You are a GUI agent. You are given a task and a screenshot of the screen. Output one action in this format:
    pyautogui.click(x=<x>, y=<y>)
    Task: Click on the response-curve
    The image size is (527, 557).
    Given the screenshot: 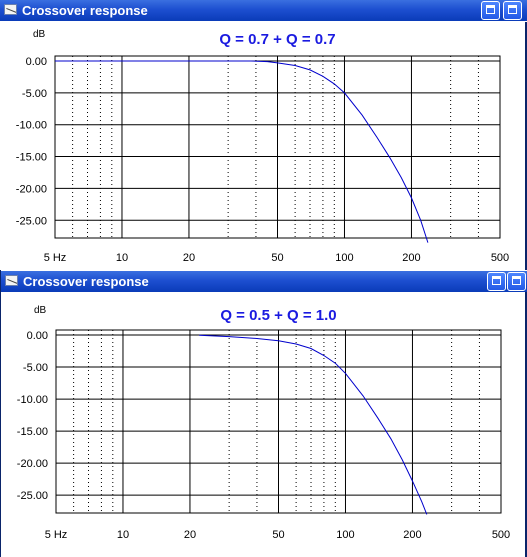 What is the action you would take?
    pyautogui.click(x=313, y=424)
    